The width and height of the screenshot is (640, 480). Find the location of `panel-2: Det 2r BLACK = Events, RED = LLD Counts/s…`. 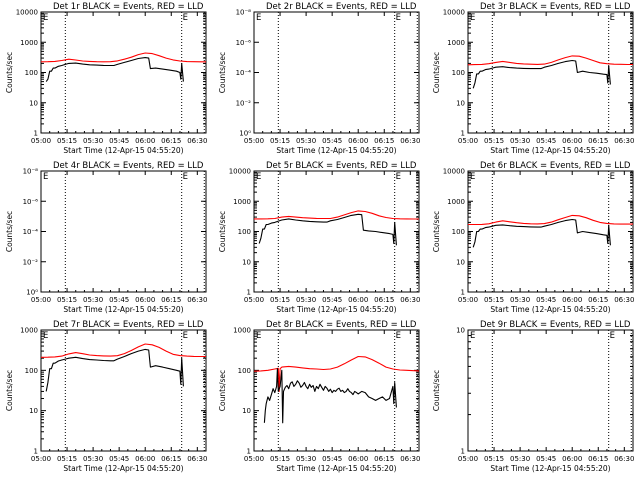

panel-2: Det 2r BLACK = Events, RED = LLD Counts/s… is located at coordinates (319, 78).